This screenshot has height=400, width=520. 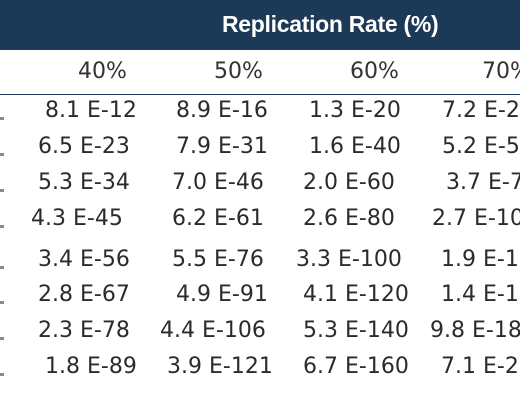 I want to click on table-cell: 1.8 E-89, so click(x=91, y=366).